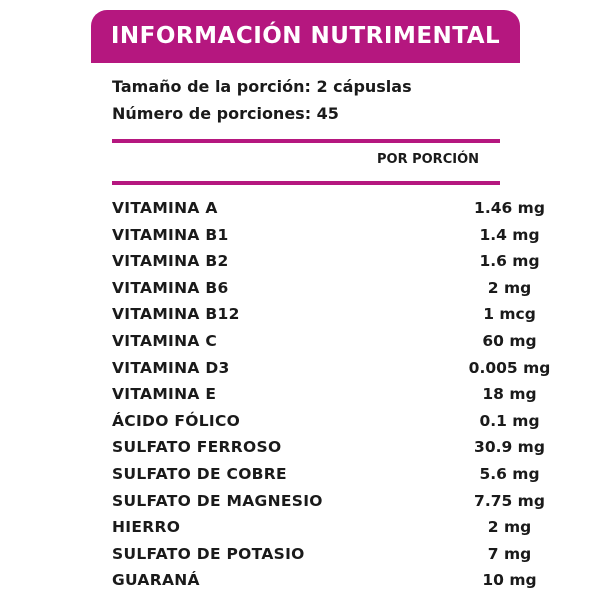 The width and height of the screenshot is (610, 610). Describe the element at coordinates (324, 398) in the screenshot. I see `table-row: VITAMINA E 18 mg` at that location.